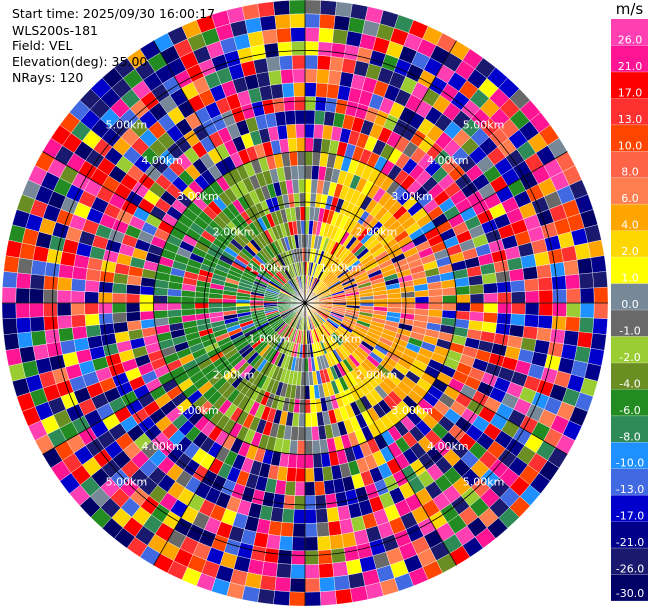  Describe the element at coordinates (630, 92) in the screenshot. I see `colorbar-tick-label: 17.0` at that location.